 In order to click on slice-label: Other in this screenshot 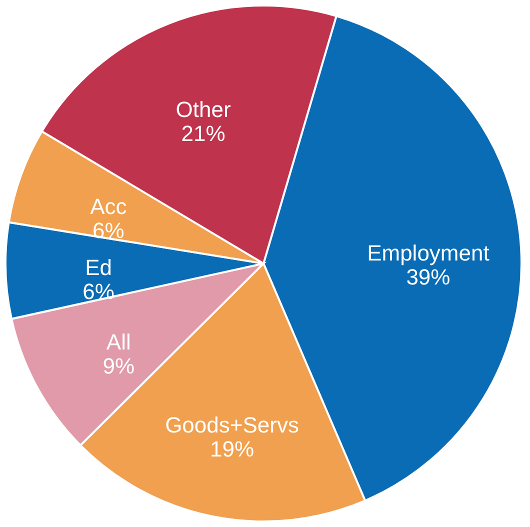, I will do `click(203, 109)`.